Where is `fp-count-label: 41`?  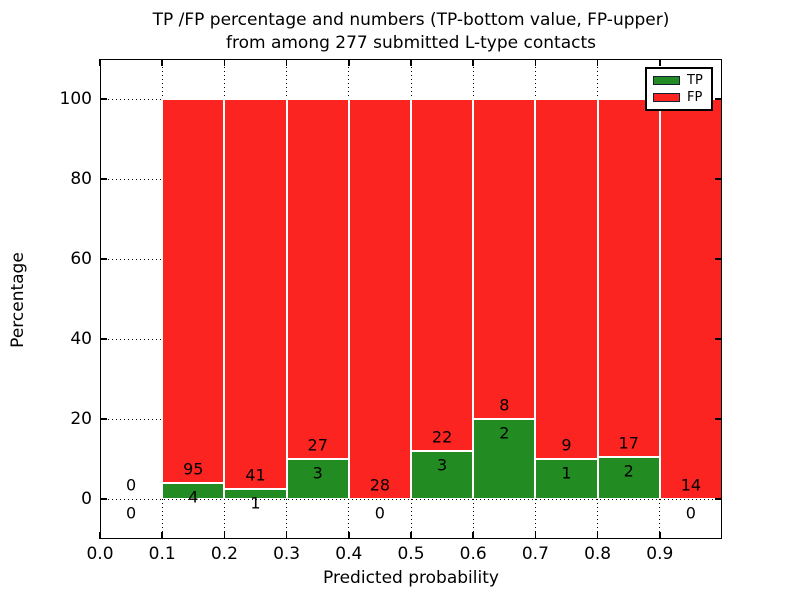 fp-count-label: 41 is located at coordinates (255, 475).